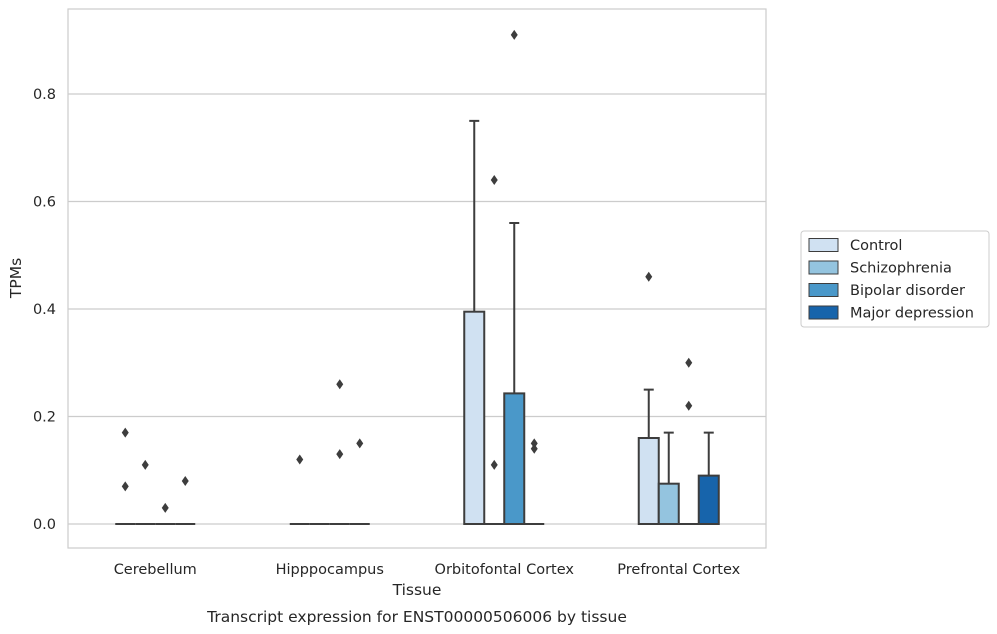 This screenshot has width=997, height=634. I want to click on y-tick-label: 0.6, so click(44, 203).